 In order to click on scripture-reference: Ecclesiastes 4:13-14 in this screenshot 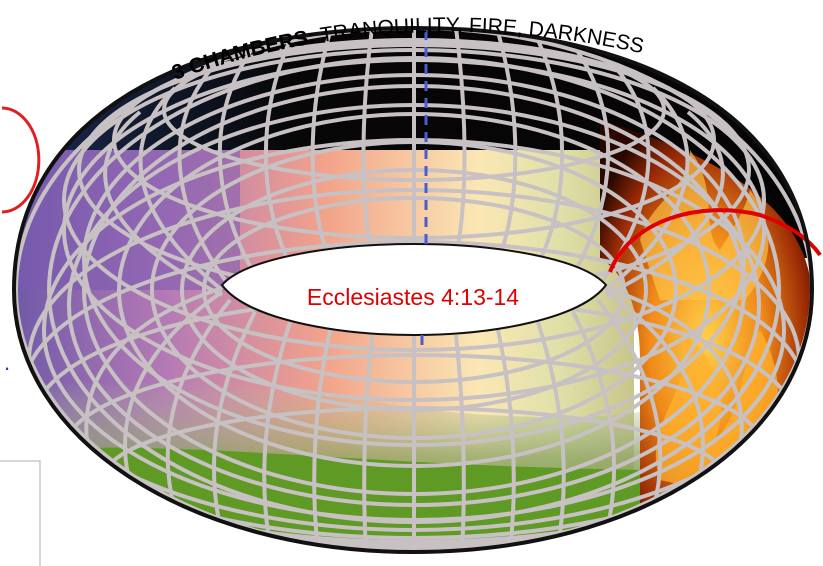, I will do `click(413, 297)`.